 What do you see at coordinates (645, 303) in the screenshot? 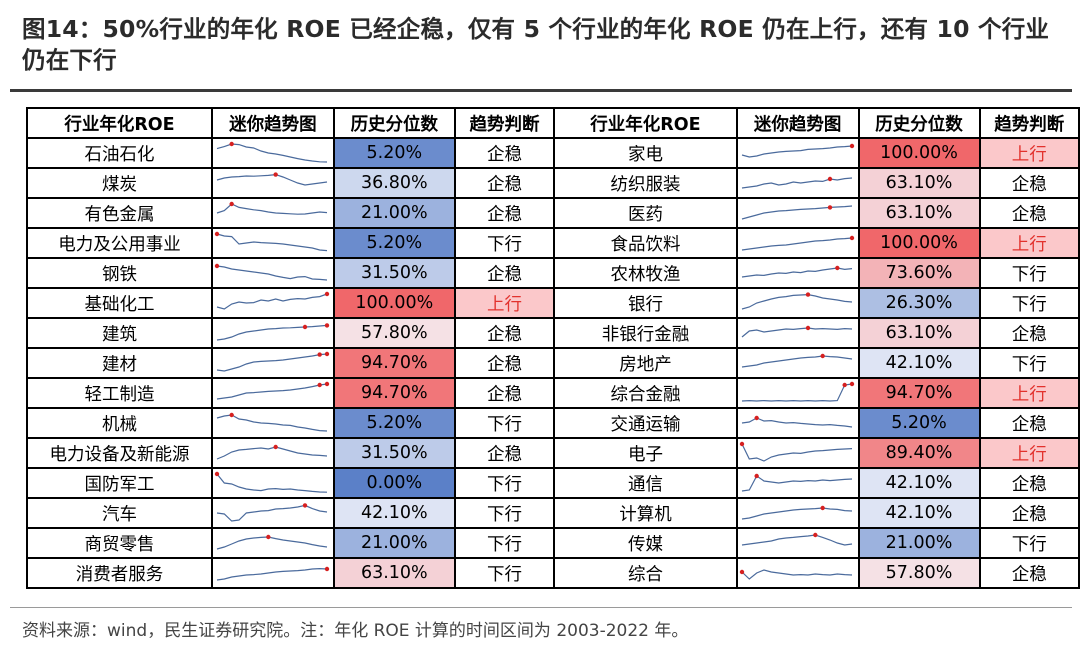
I see `industry-name: 银行` at bounding box center [645, 303].